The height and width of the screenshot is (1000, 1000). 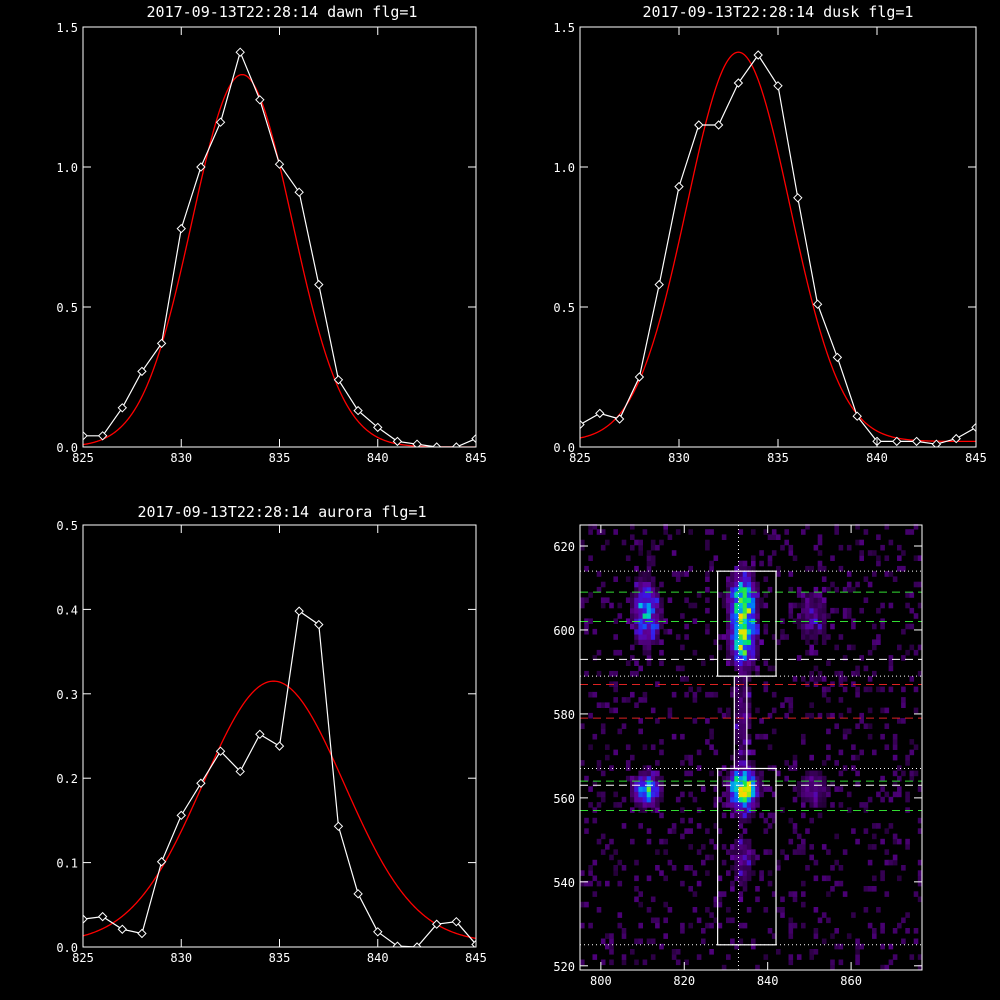 I want to click on aurora-y-tick-label: 0.4, so click(x=67, y=610).